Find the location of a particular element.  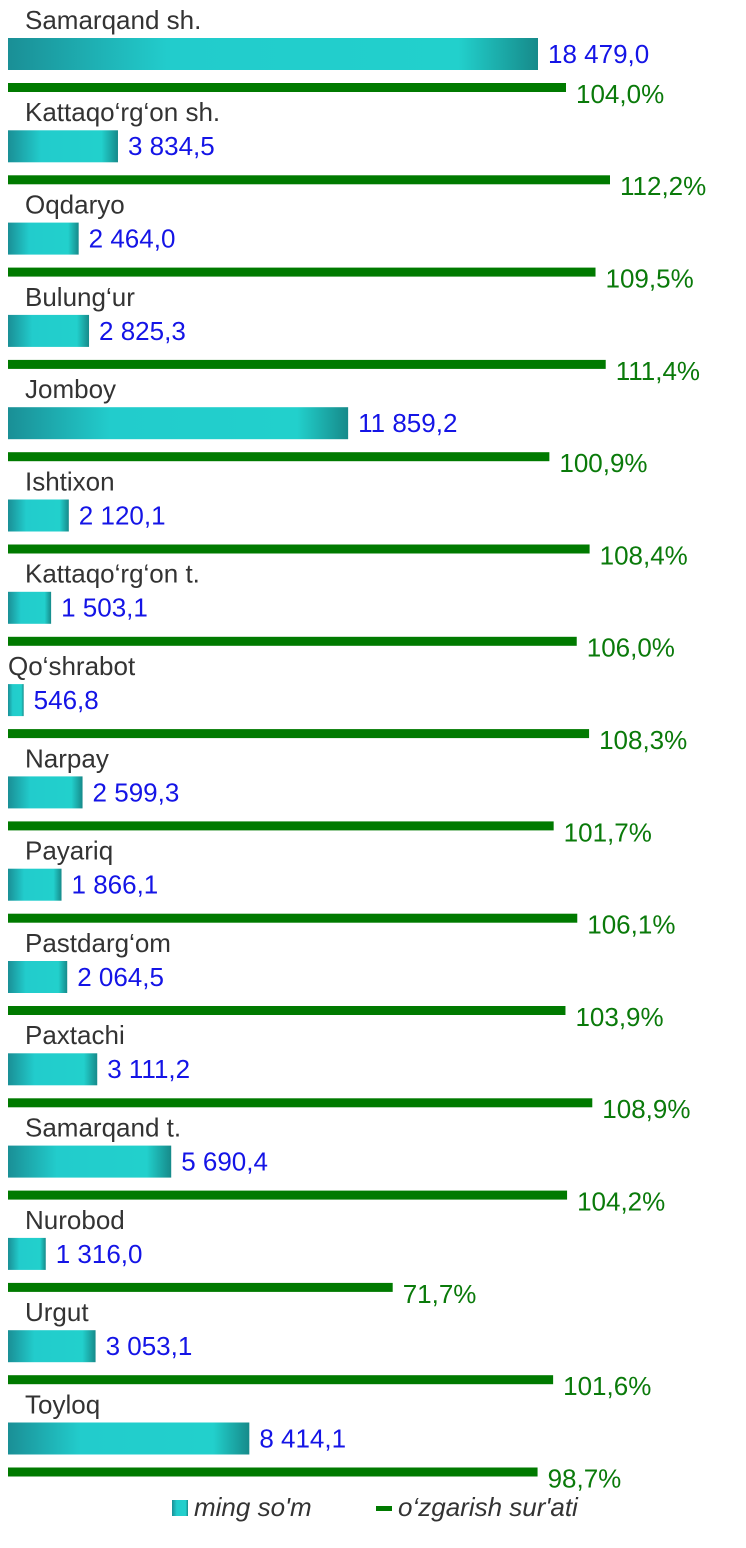

category-label: Pastdarg‘om is located at coordinates (98, 943).